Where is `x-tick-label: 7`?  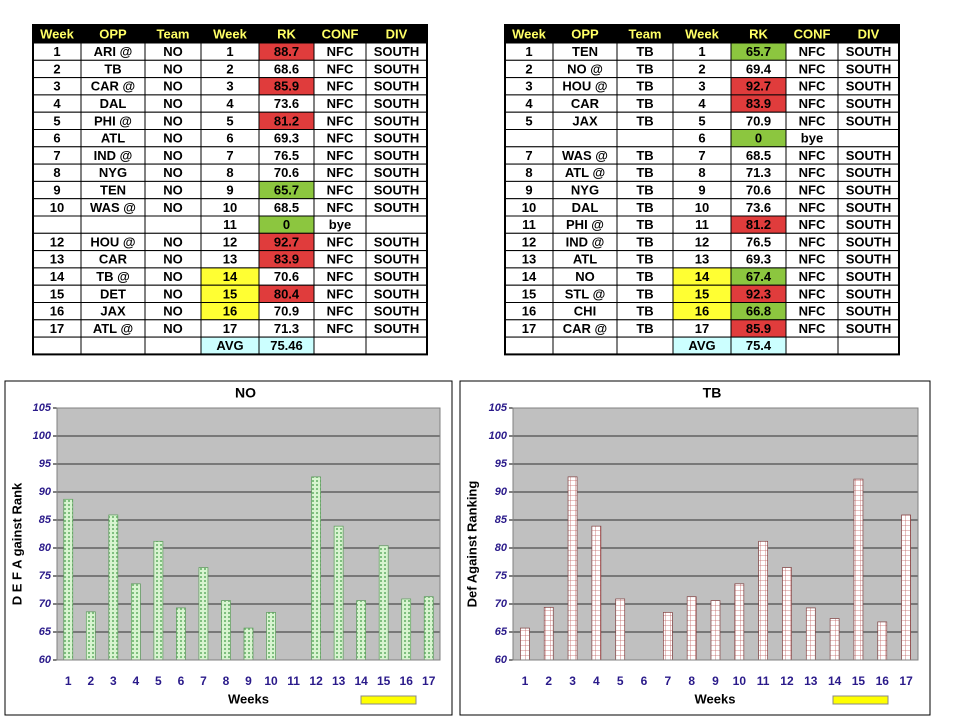 x-tick-label: 7 is located at coordinates (668, 681).